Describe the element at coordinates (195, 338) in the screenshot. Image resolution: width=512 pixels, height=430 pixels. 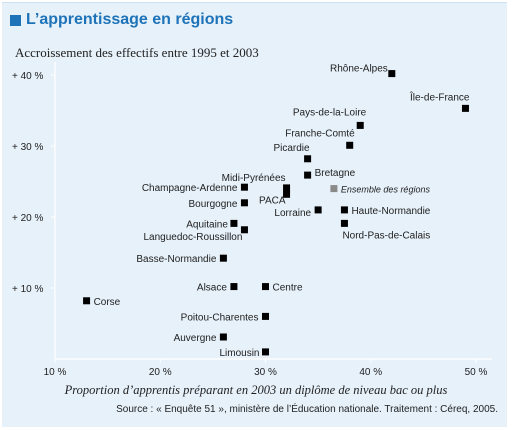
I see `point-label-auvergne: Auvergne` at that location.